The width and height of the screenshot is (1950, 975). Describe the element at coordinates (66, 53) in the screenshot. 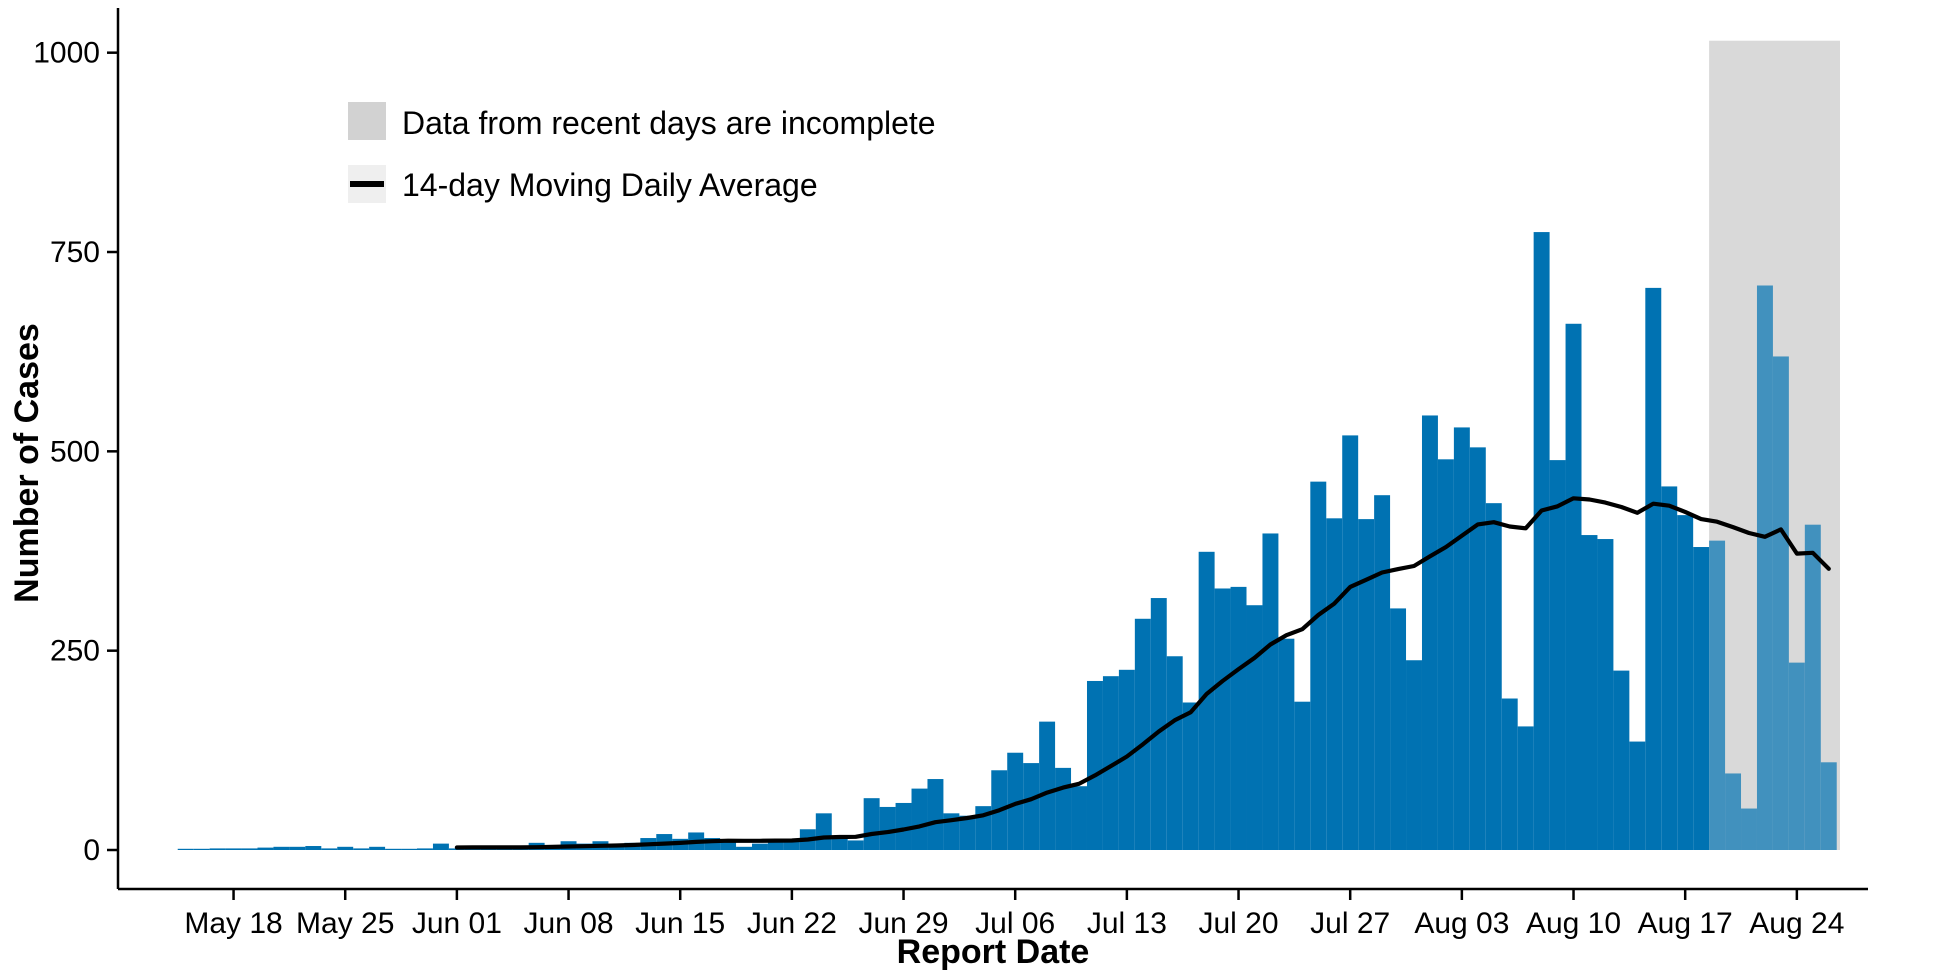

I see `y-tick-label-1000: 1000` at that location.